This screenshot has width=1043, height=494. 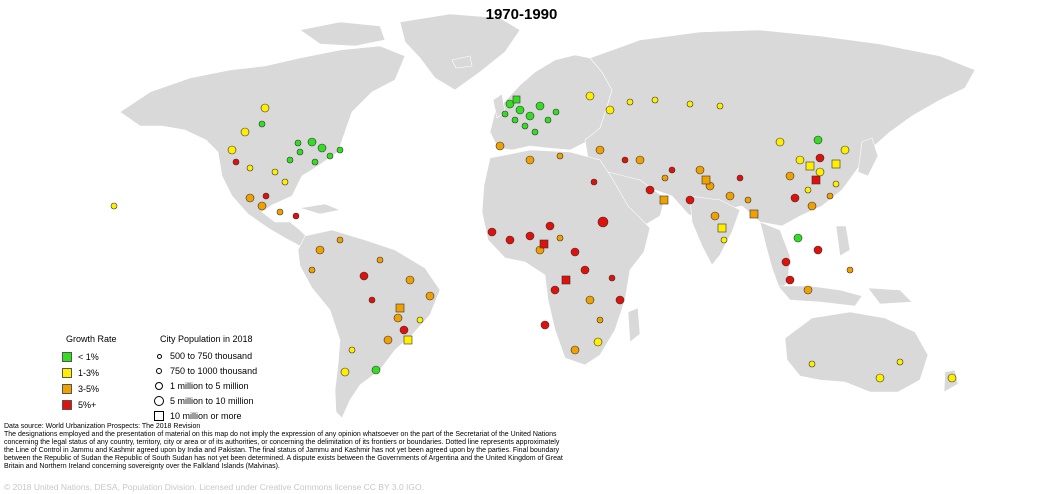 What do you see at coordinates (342, 34) in the screenshot?
I see `arctic-islands` at bounding box center [342, 34].